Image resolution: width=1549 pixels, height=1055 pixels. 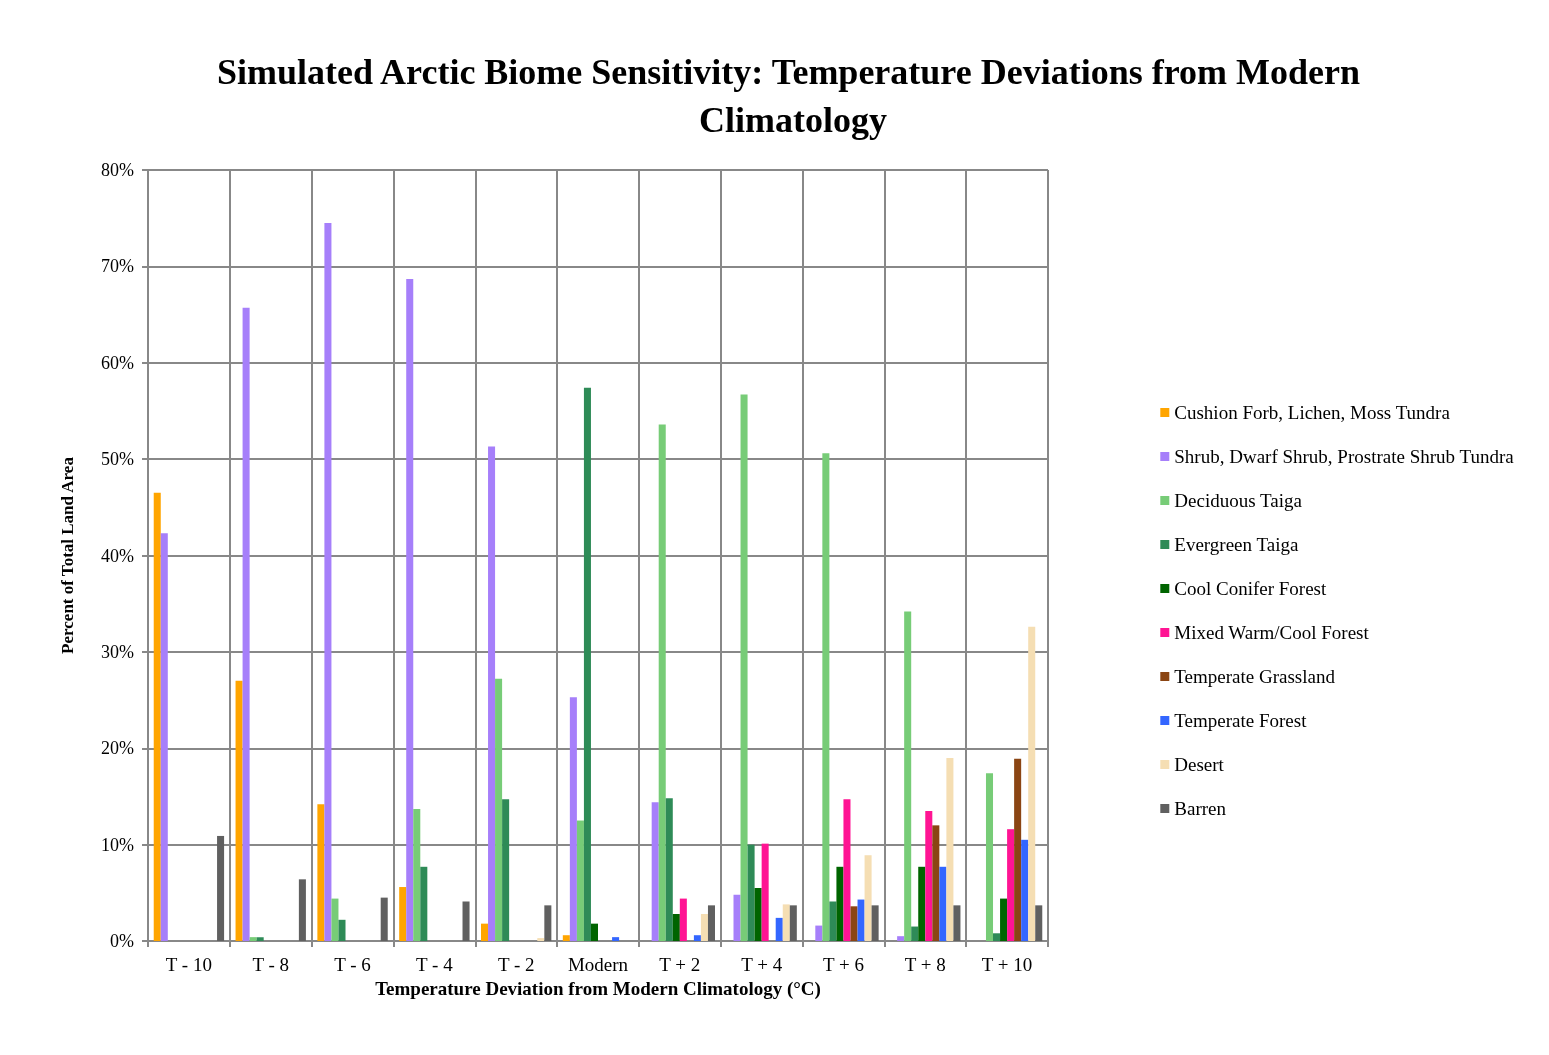 What do you see at coordinates (516, 964) in the screenshot?
I see `x-tick-label: T - 2` at bounding box center [516, 964].